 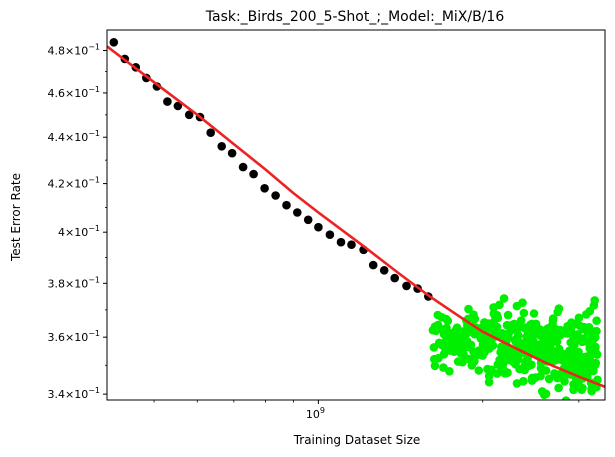 I want to click on y-tick-label: 4.2×10⁻¹, so click(x=73, y=183).